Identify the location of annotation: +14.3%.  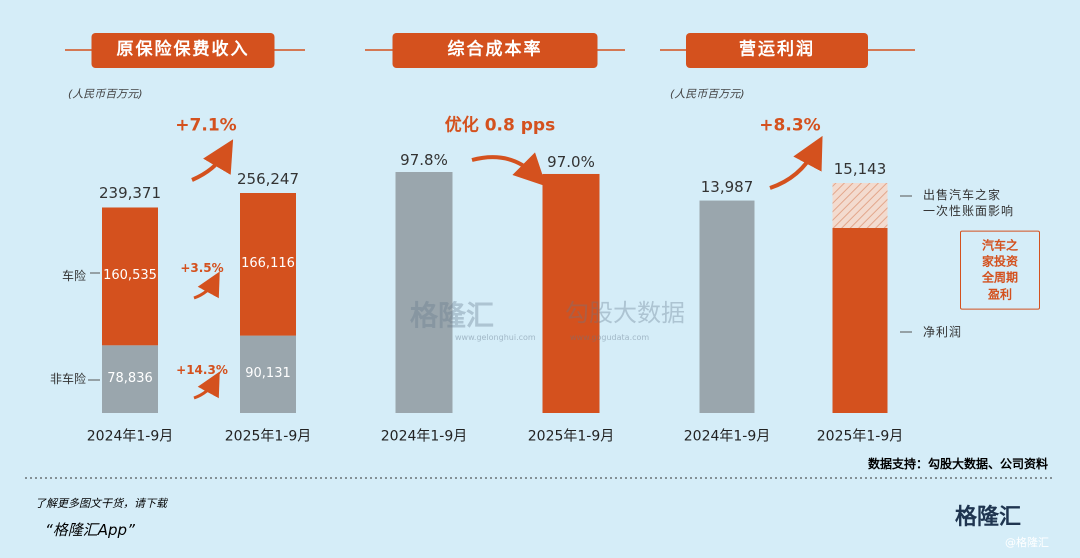
(202, 369).